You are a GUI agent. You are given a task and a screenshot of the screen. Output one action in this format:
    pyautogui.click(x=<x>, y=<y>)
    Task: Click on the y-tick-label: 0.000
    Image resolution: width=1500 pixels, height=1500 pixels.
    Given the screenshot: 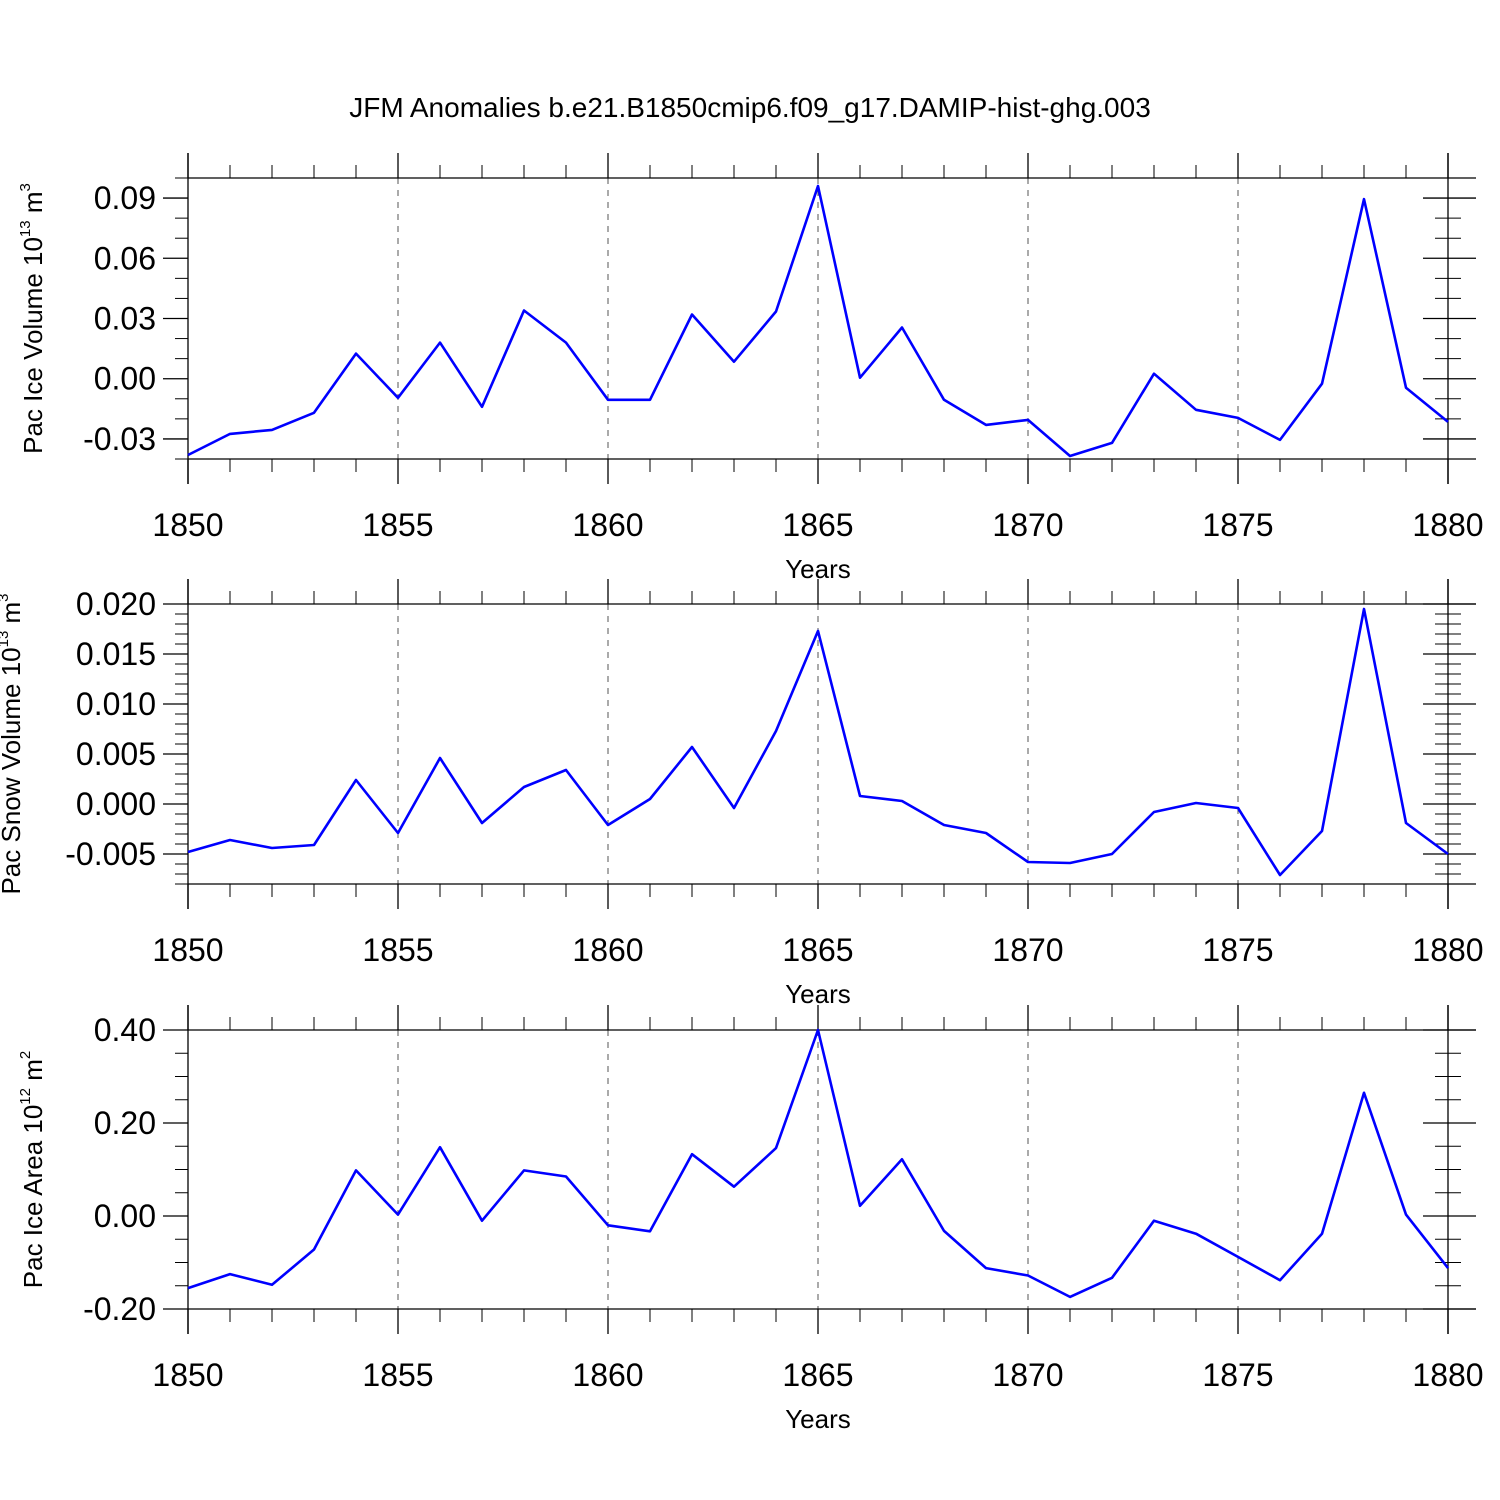 What is the action you would take?
    pyautogui.click(x=116, y=804)
    